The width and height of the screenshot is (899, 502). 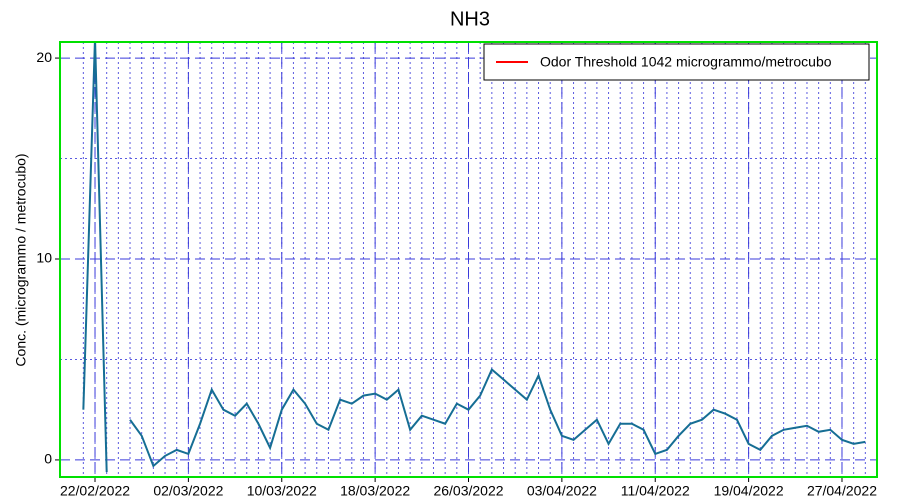 I want to click on x-tick-label: 22/02/2022, so click(x=95, y=491).